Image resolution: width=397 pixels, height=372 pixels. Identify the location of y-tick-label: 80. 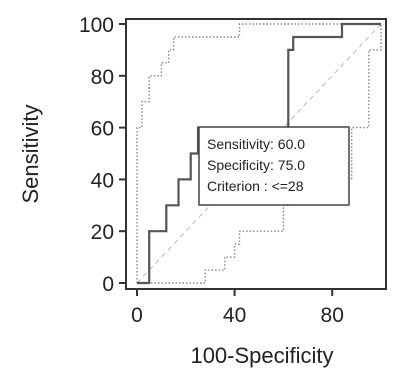
(102, 77).